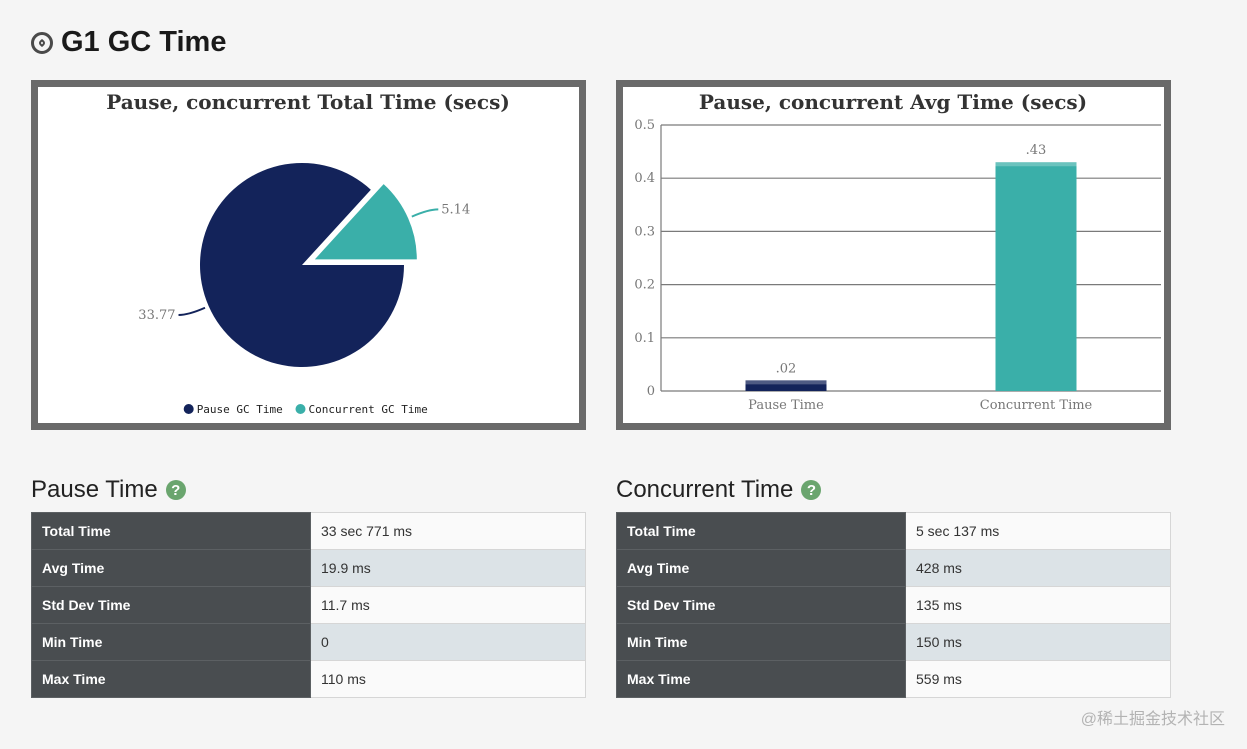 Image resolution: width=1247 pixels, height=749 pixels. What do you see at coordinates (448, 642) in the screenshot?
I see `row-value: 0` at bounding box center [448, 642].